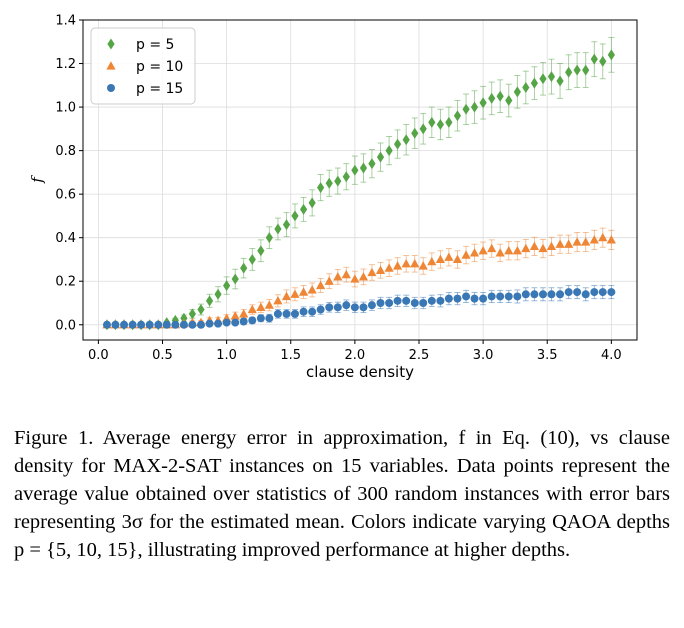  What do you see at coordinates (65, 108) in the screenshot?
I see `y-tick-label: 1.0` at bounding box center [65, 108].